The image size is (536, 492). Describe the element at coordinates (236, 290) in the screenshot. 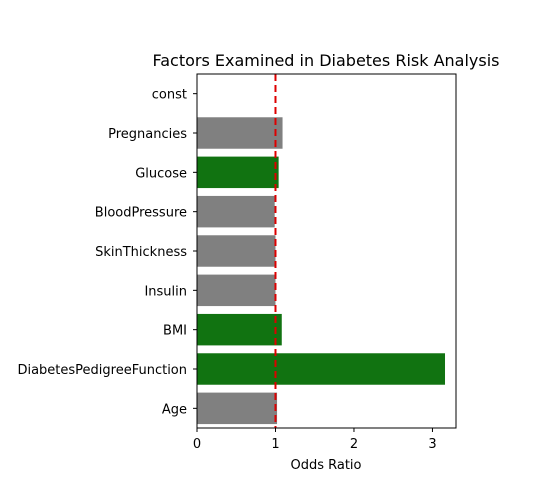

I see `bar-Insulin` at that location.